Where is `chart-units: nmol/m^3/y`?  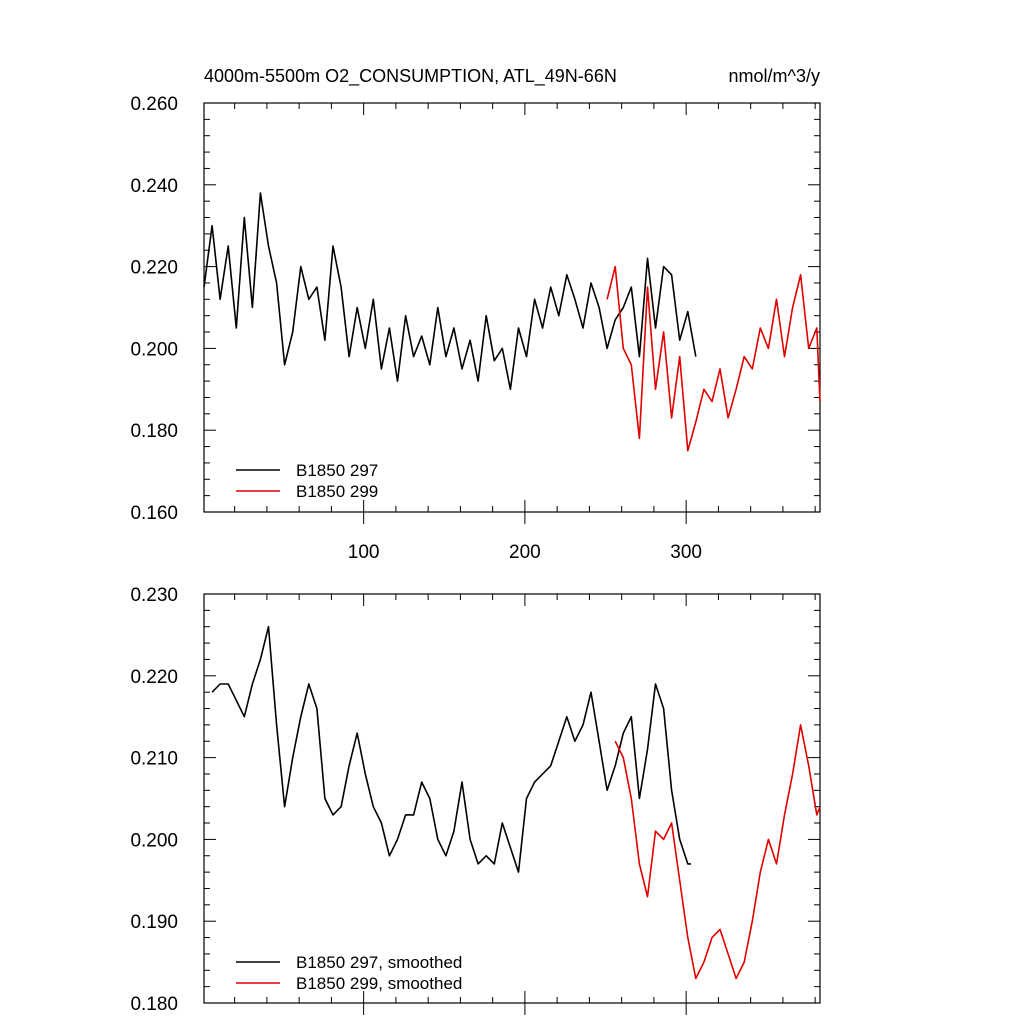 chart-units: nmol/m^3/y is located at coordinates (774, 76).